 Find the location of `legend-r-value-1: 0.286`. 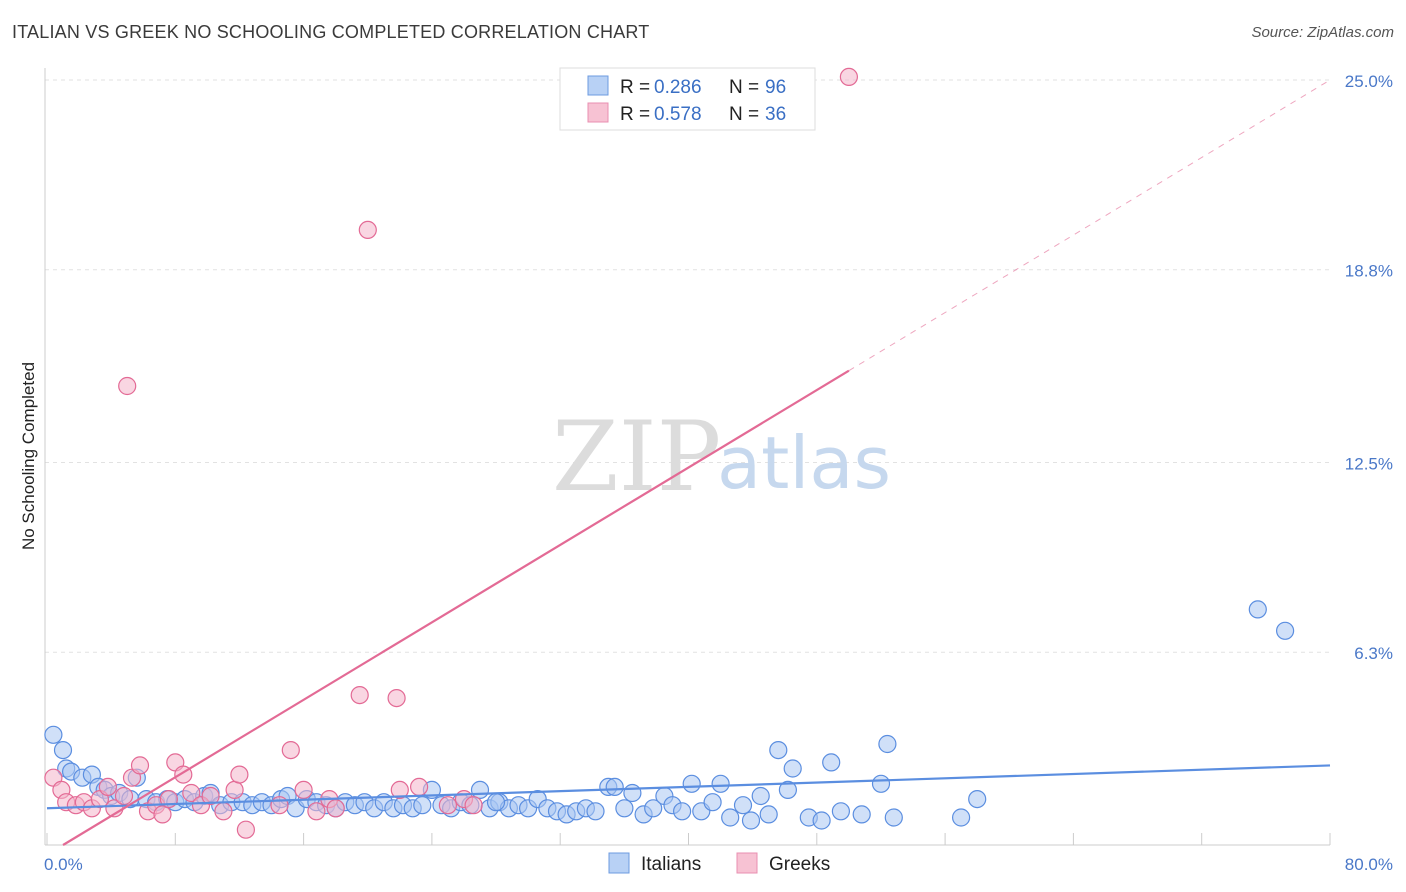

legend-r-value-1: 0.286 is located at coordinates (678, 87).